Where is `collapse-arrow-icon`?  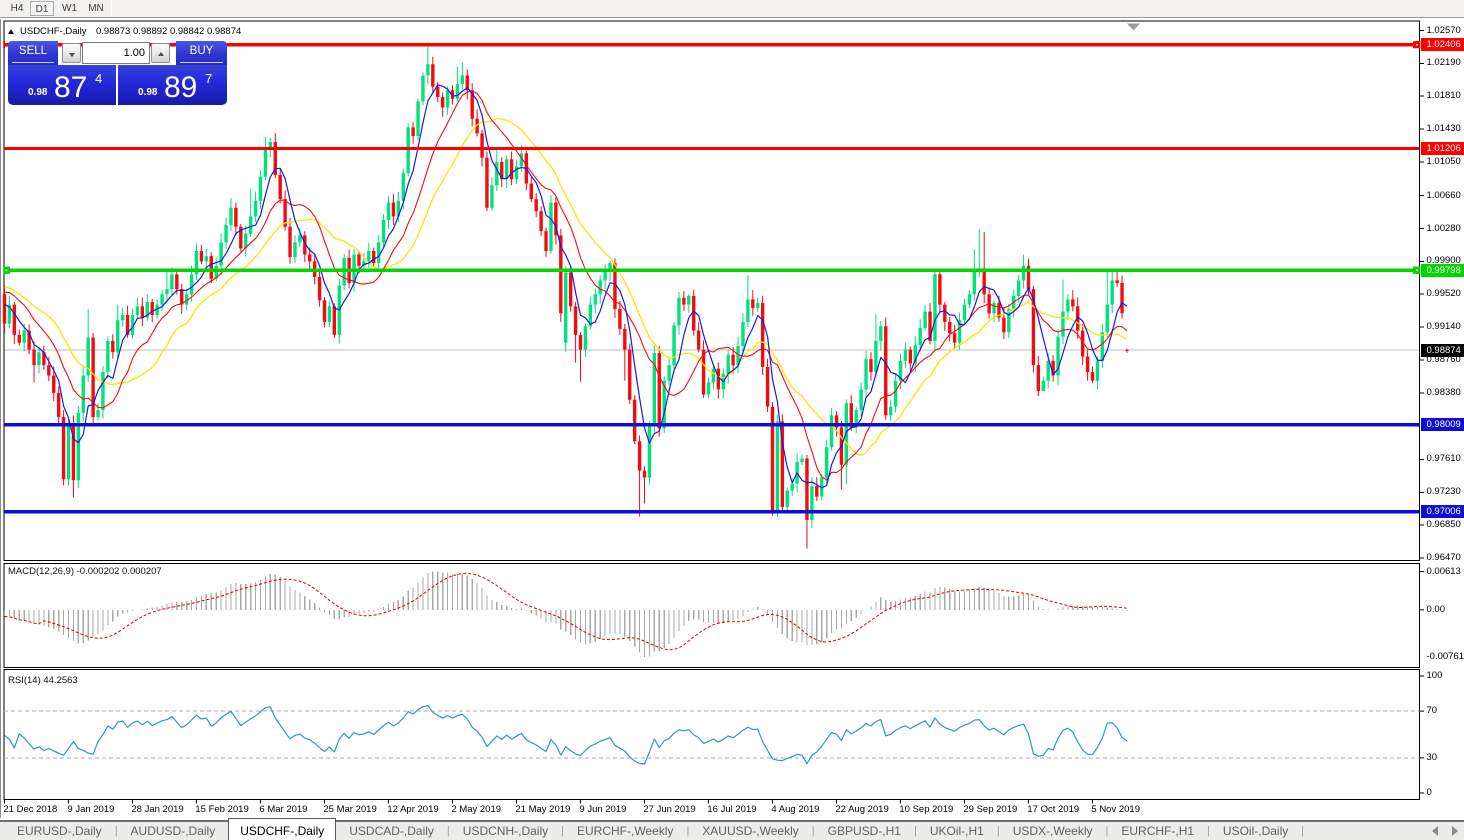 collapse-arrow-icon is located at coordinates (11, 31).